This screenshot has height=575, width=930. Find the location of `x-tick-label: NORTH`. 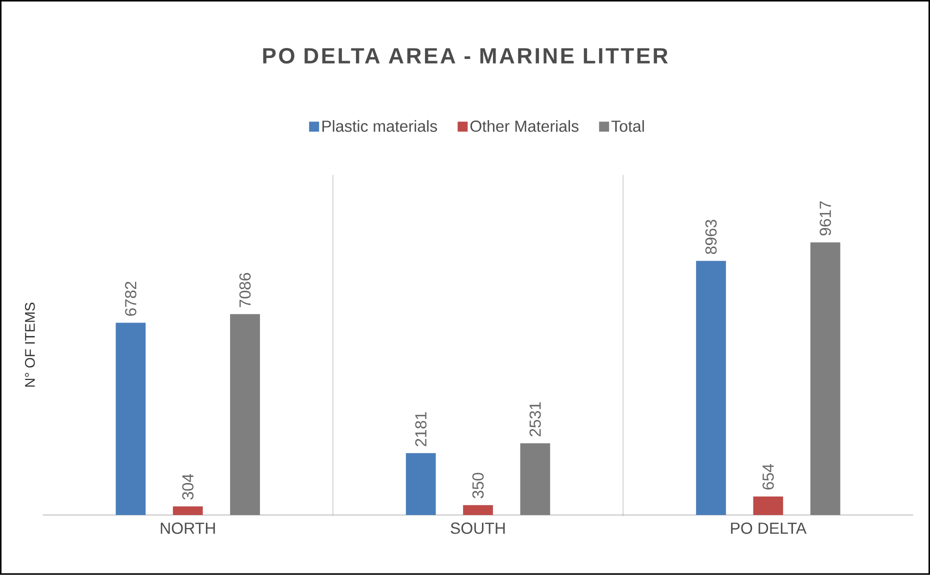

x-tick-label: NORTH is located at coordinates (187, 528).